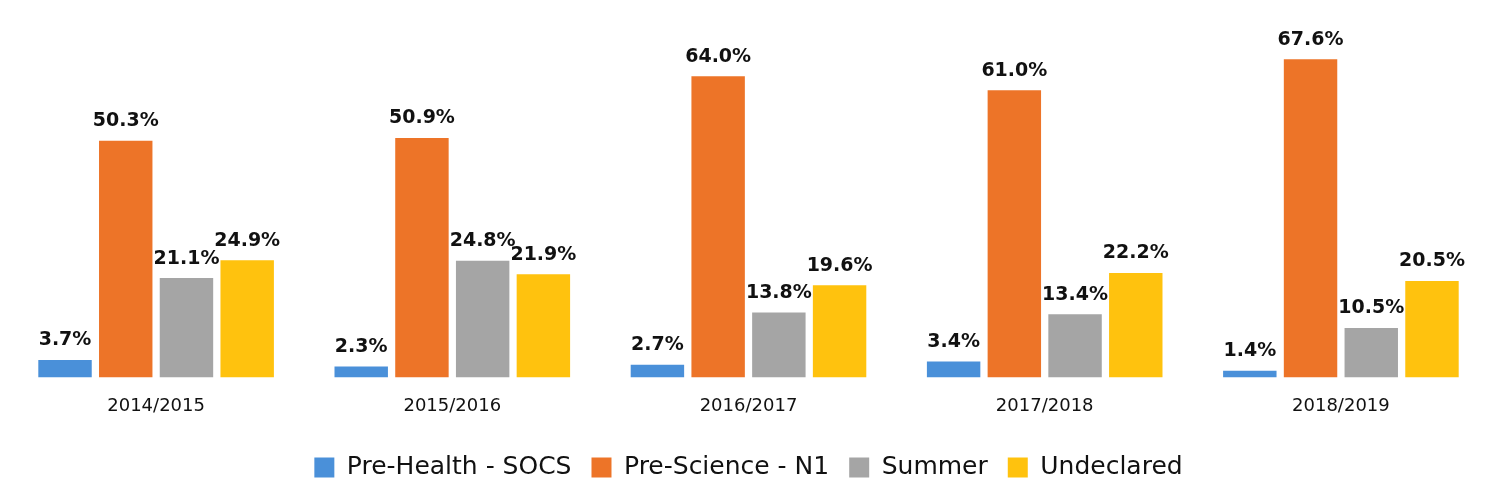 The image size is (1497, 498). I want to click on x-tick-label: 2017/2018, so click(1044, 404).